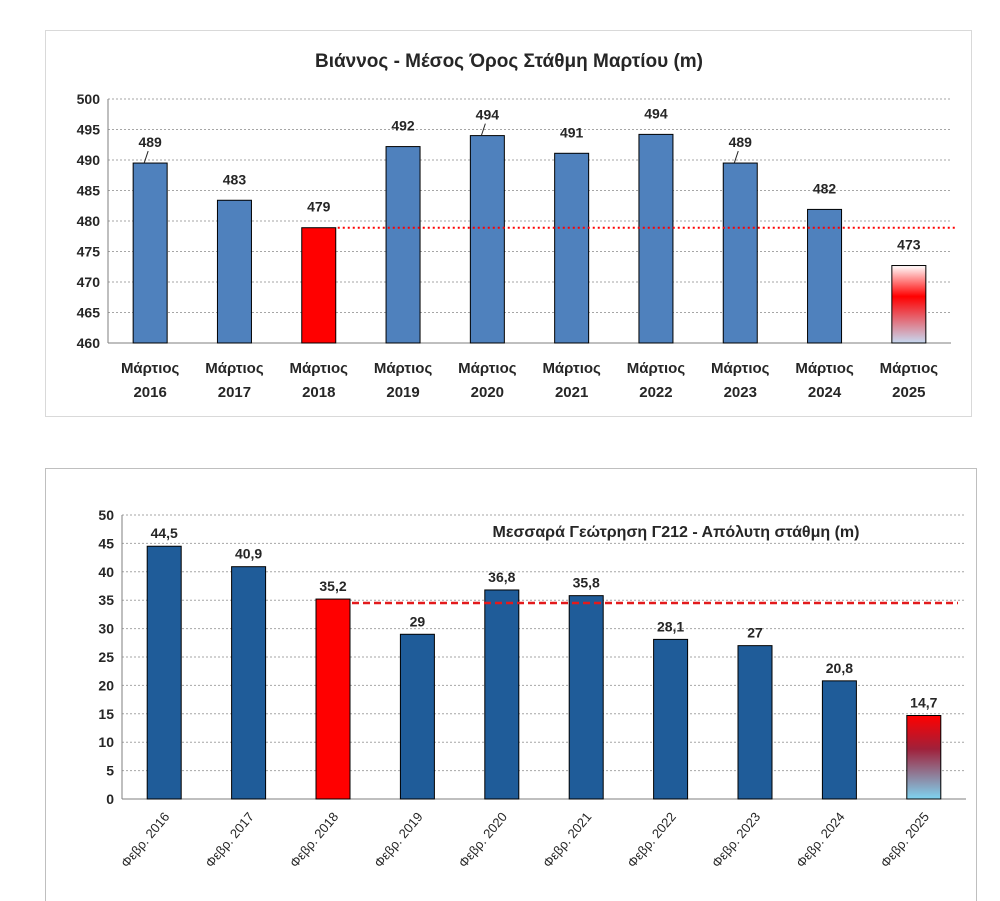  Describe the element at coordinates (89, 191) in the screenshot. I see `y-tick-label: 485` at that location.